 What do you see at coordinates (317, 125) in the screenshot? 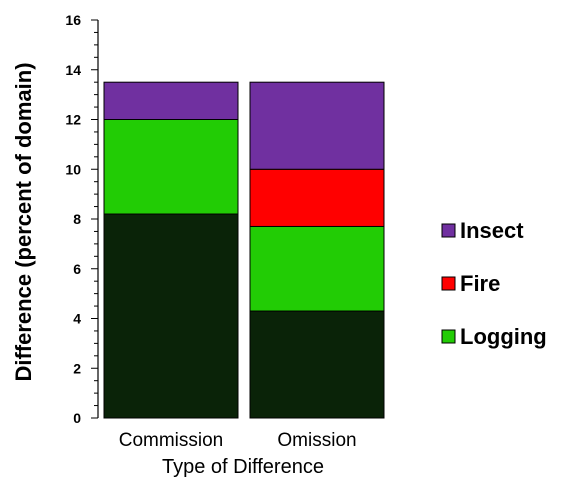
I see `bar-omission-insect` at bounding box center [317, 125].